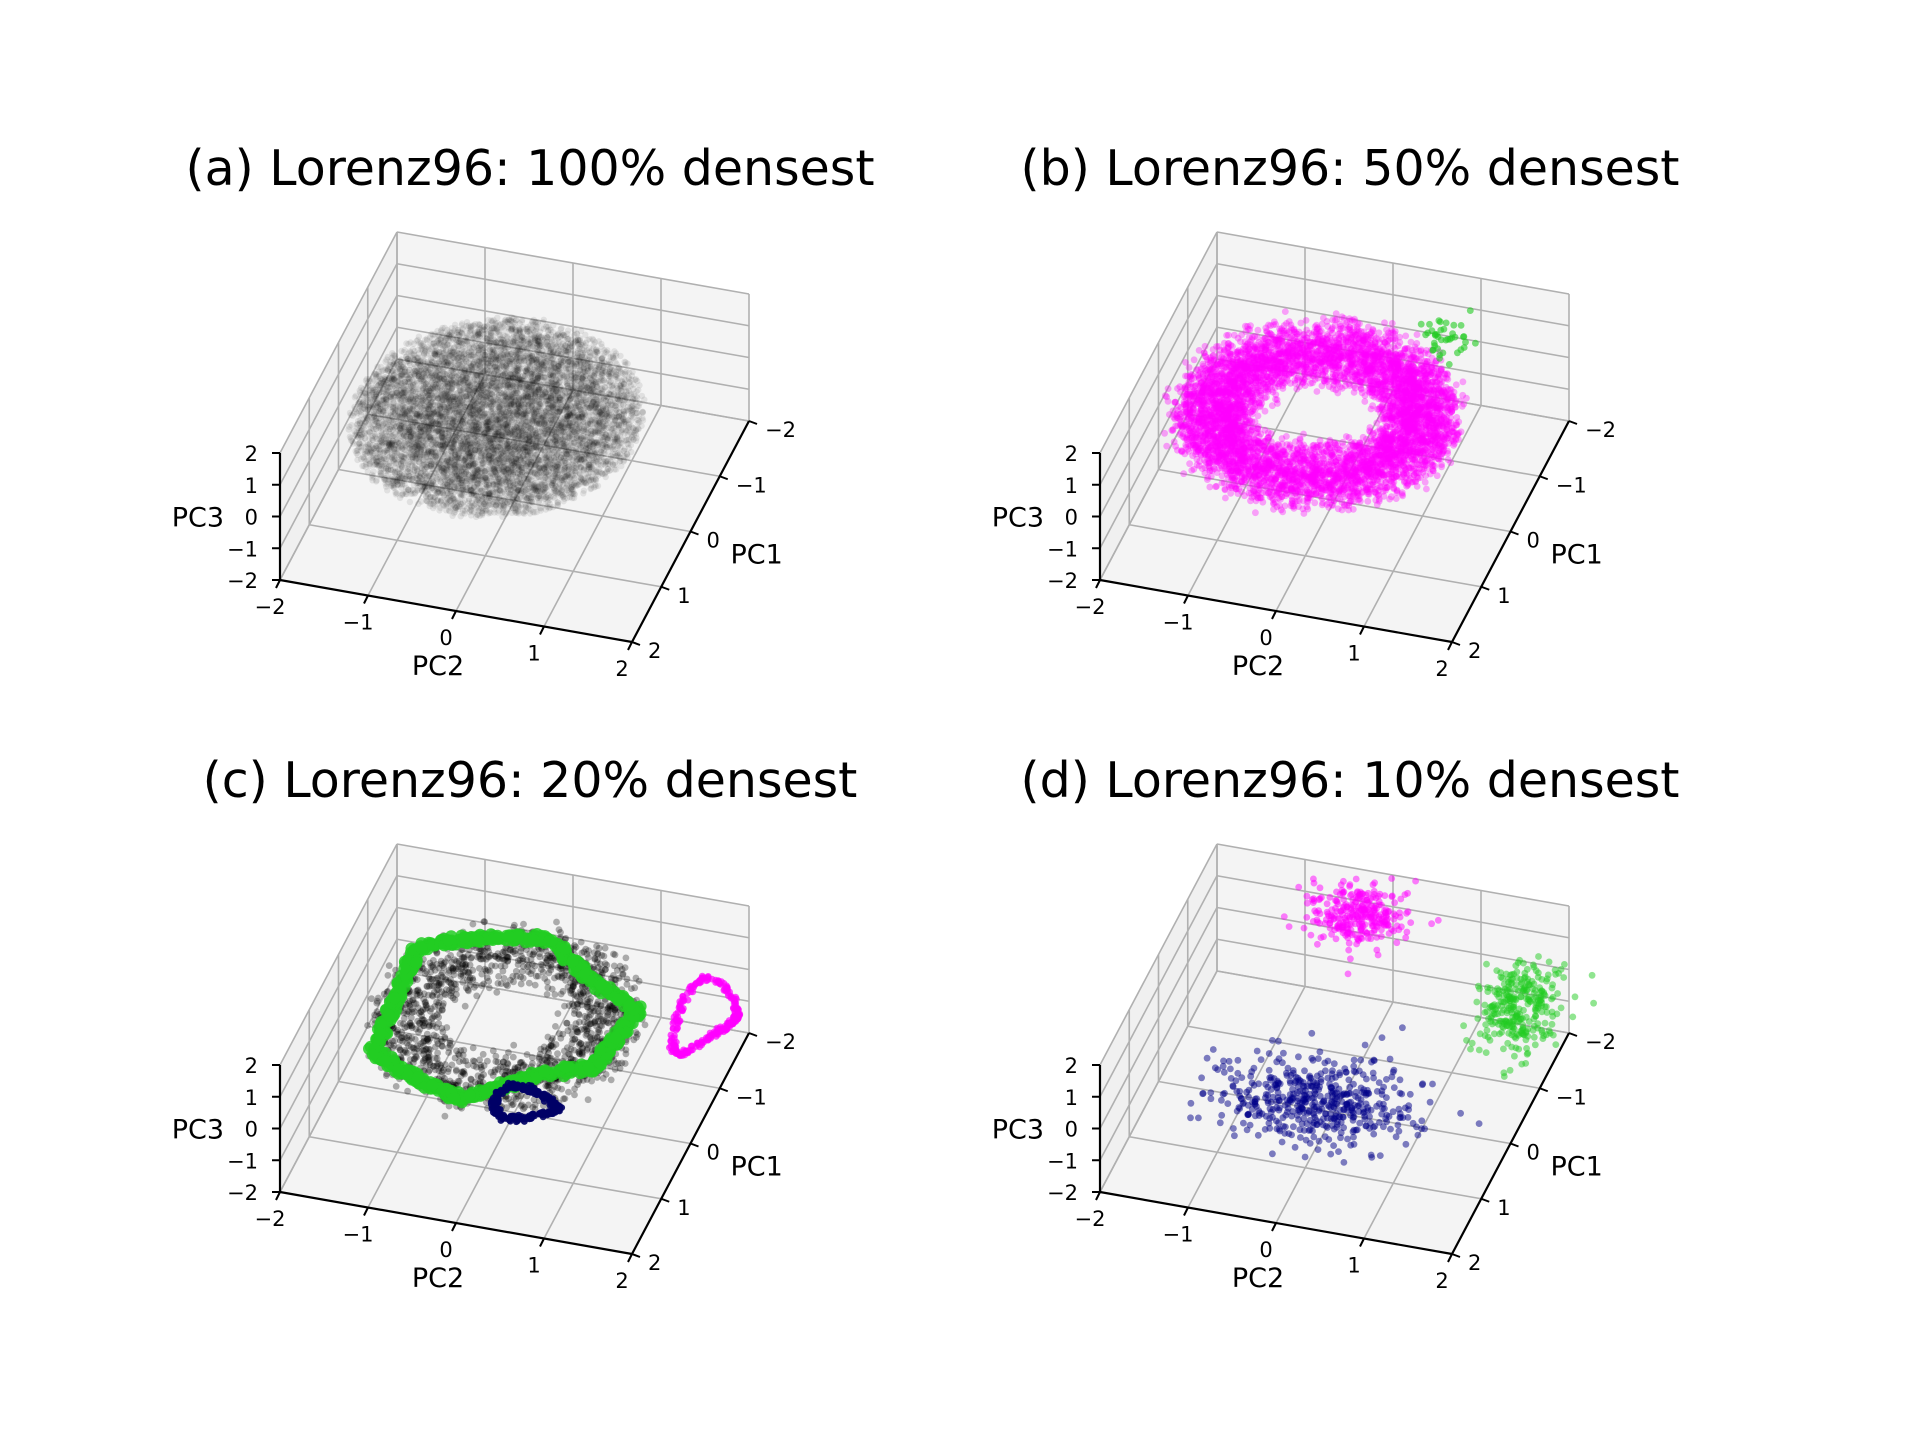 The image size is (1920, 1440). Describe the element at coordinates (485, 555) in the screenshot. I see `gridline` at that location.